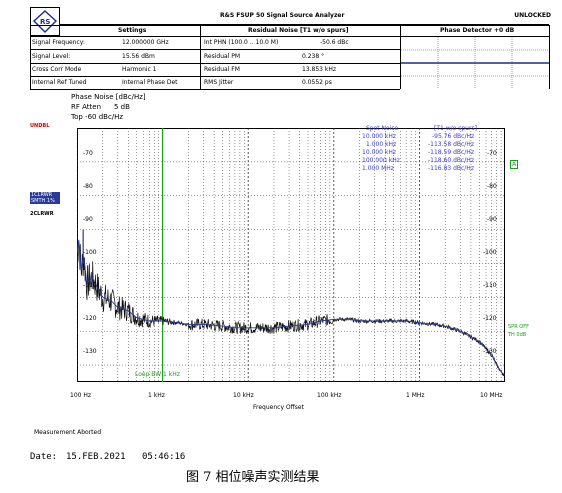  What do you see at coordinates (518, 327) in the screenshot?
I see `spur-off-tag: SPR OFF` at bounding box center [518, 327].